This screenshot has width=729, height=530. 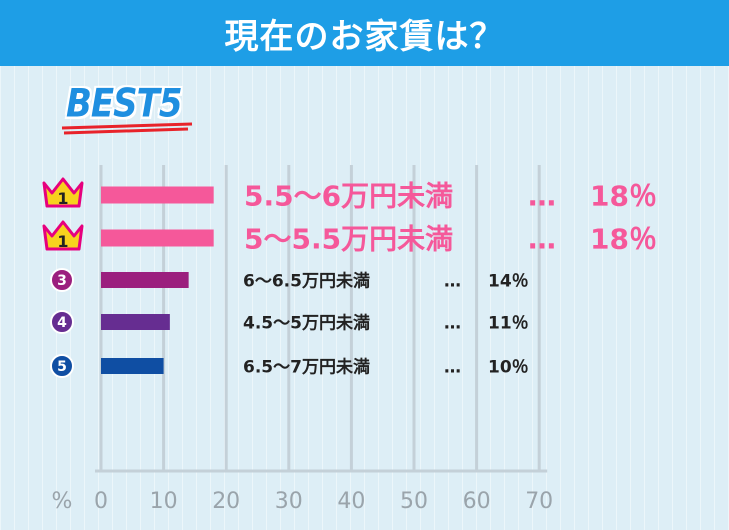 I want to click on rank-label-2: 1, so click(x=62, y=241).